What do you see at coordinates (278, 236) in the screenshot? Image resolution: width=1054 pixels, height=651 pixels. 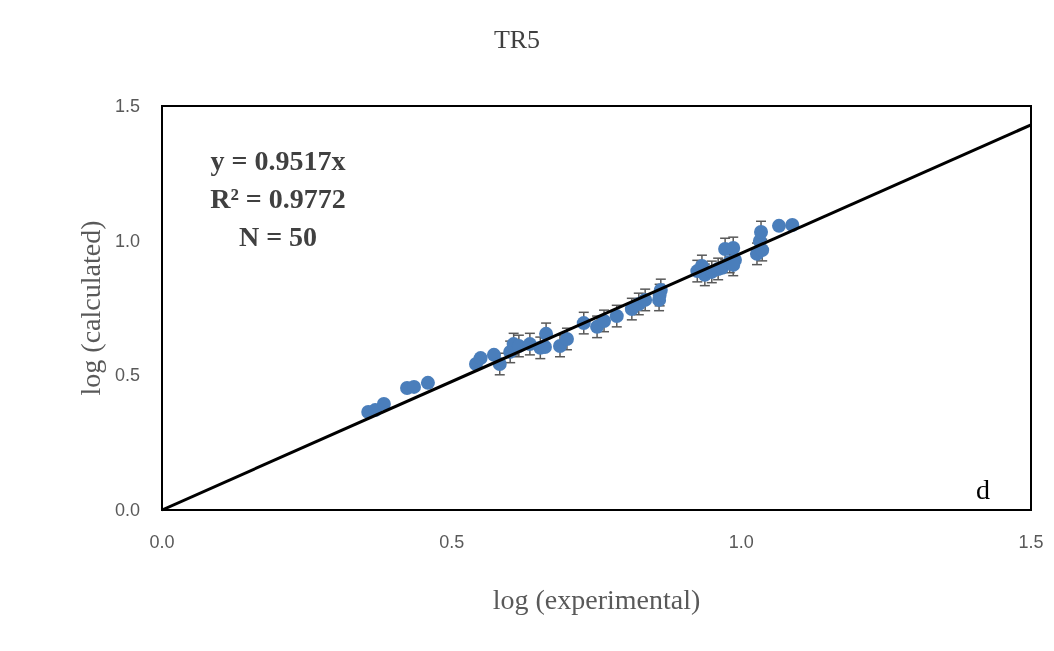 I see `annotation: N = 50` at bounding box center [278, 236].